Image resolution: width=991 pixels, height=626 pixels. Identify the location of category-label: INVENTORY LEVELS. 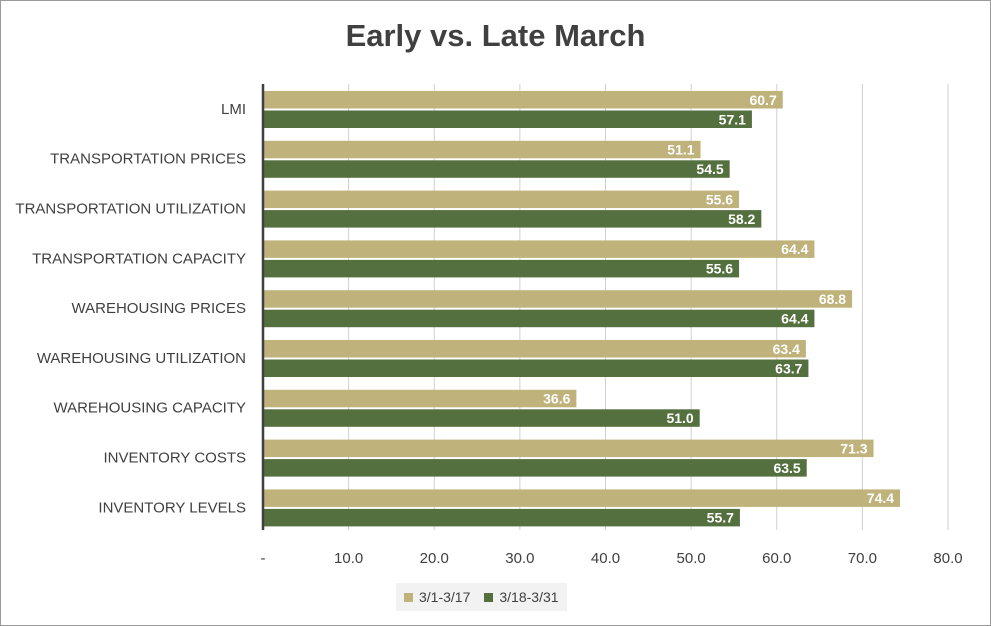
(172, 507).